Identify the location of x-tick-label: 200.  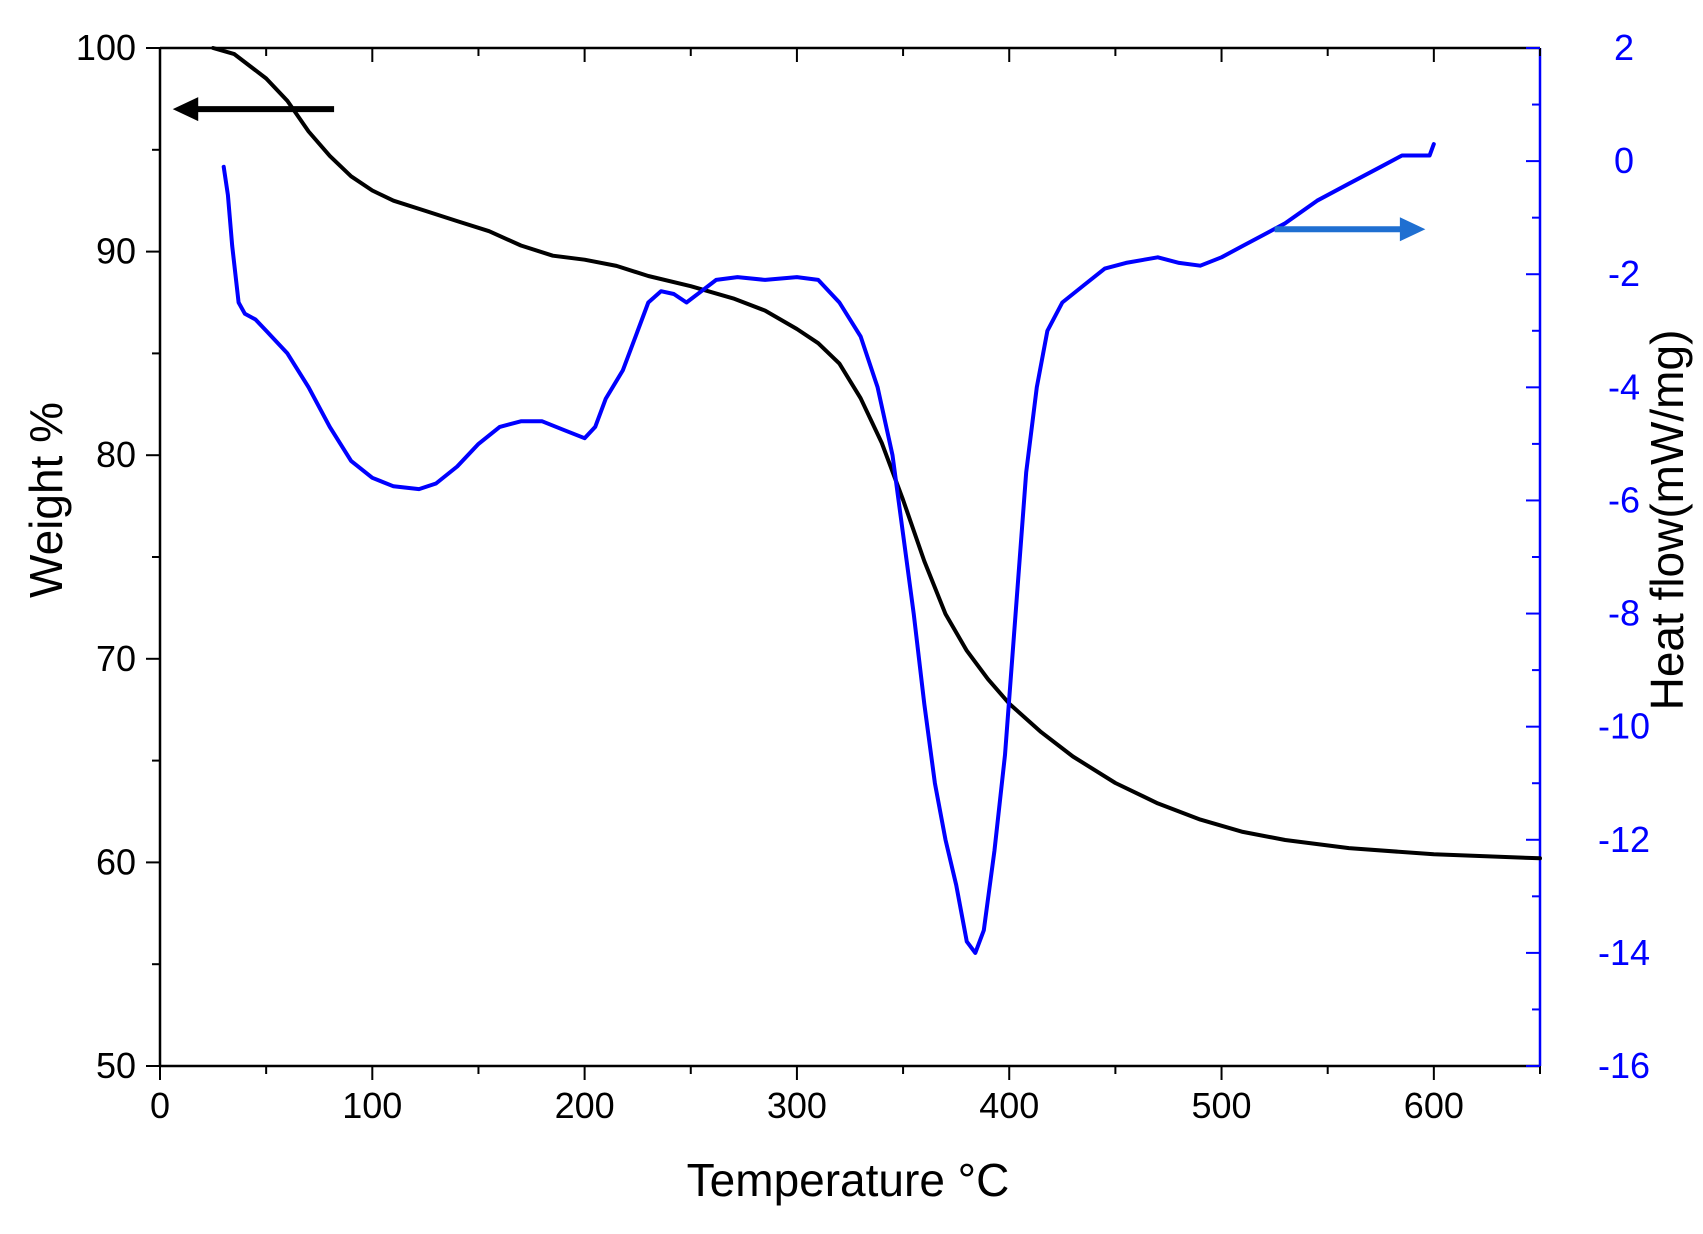
(585, 1105).